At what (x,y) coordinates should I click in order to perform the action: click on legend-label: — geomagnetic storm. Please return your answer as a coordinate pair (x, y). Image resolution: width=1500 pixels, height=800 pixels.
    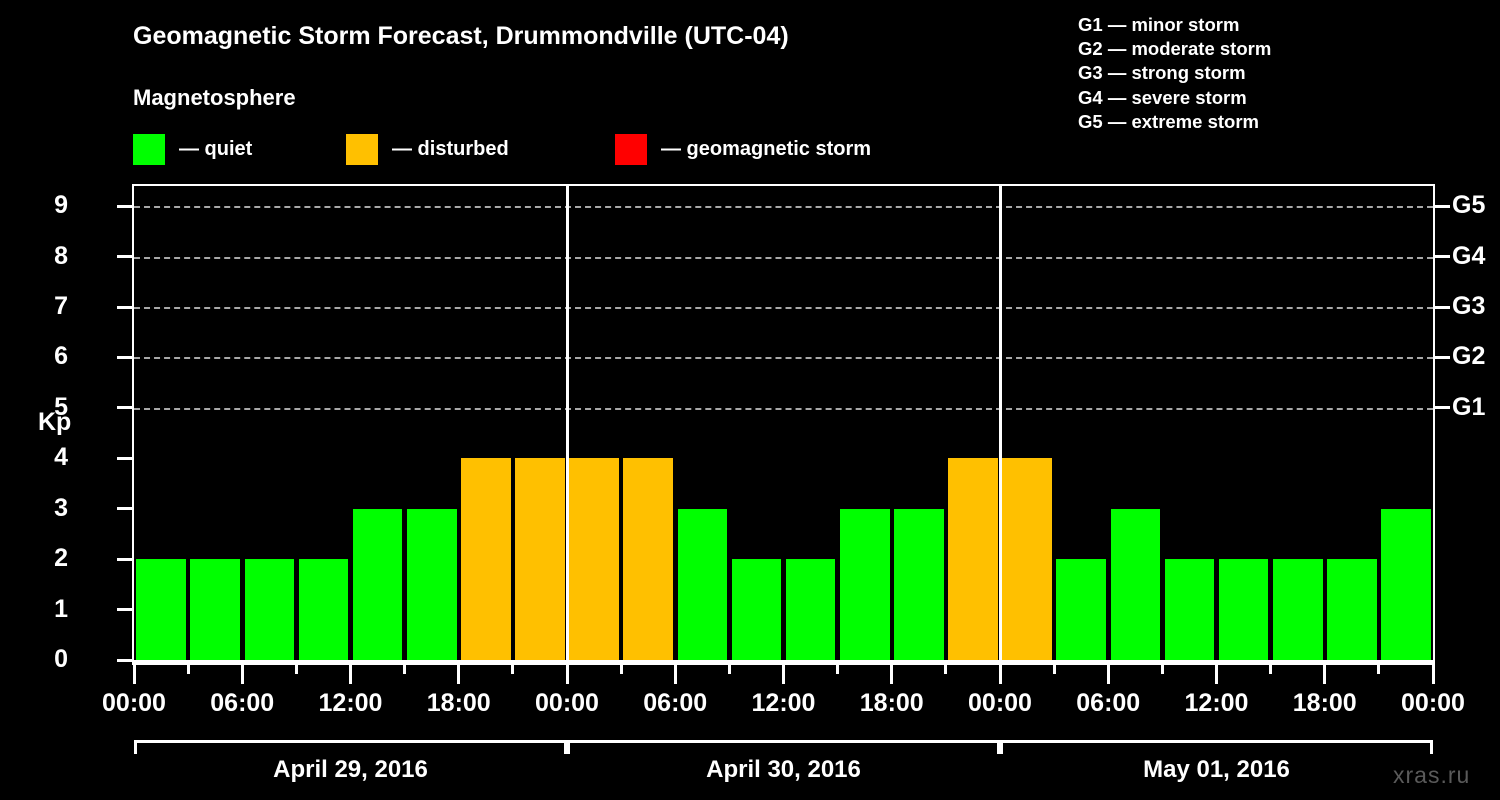
    Looking at the image, I should click on (766, 148).